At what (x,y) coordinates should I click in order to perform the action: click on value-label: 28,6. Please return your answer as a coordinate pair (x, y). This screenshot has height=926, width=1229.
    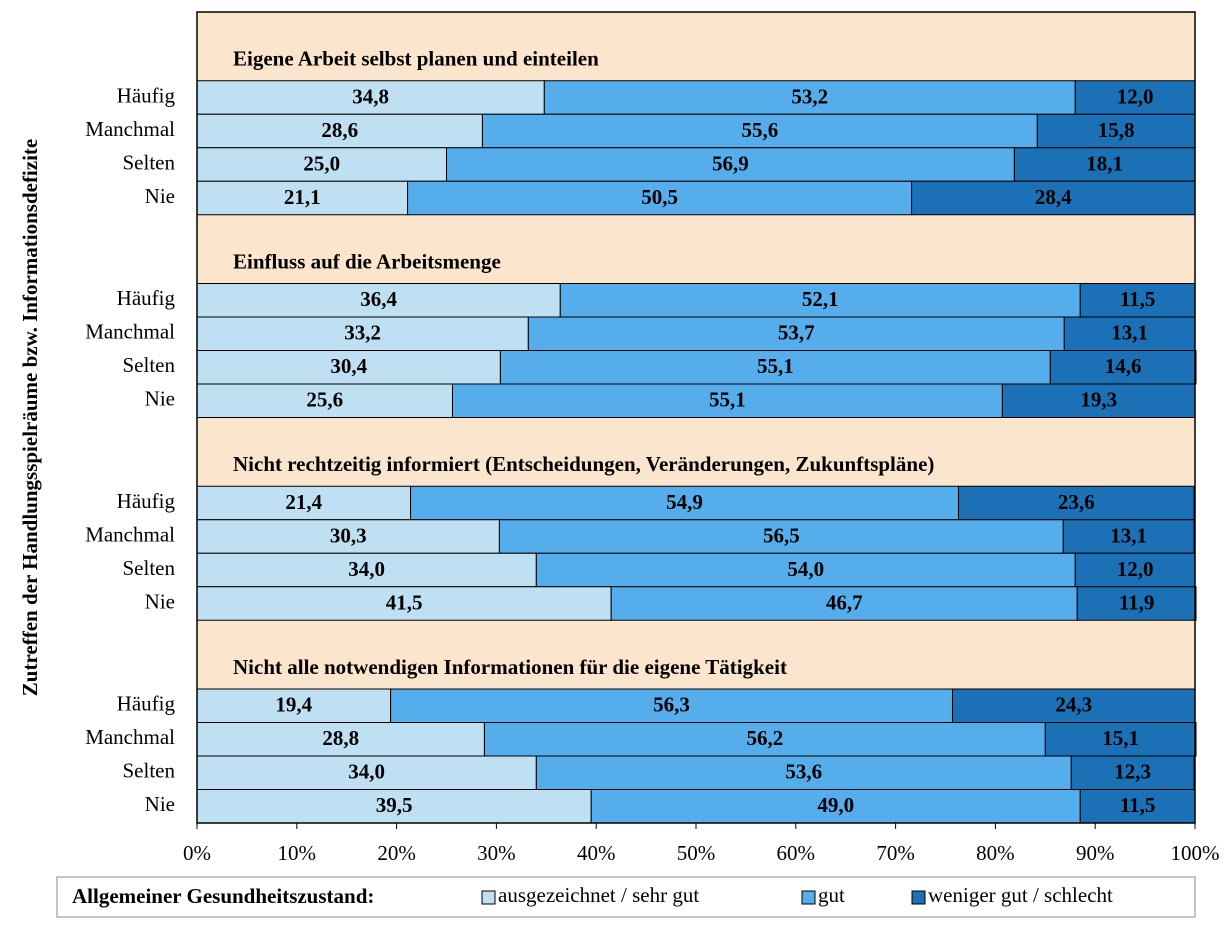
    Looking at the image, I should click on (339, 130).